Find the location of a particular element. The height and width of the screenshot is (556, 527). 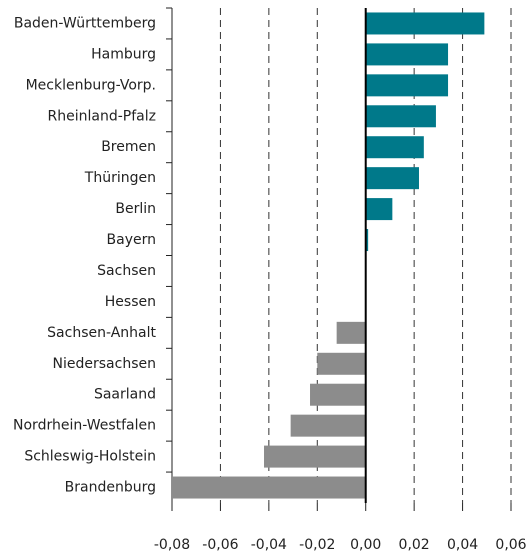

y-tick-label: Schleswig-Holstein is located at coordinates (90, 457).